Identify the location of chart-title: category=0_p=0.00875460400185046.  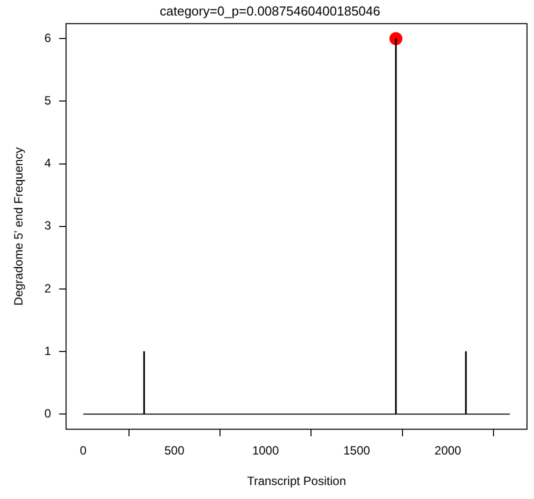
(270, 10).